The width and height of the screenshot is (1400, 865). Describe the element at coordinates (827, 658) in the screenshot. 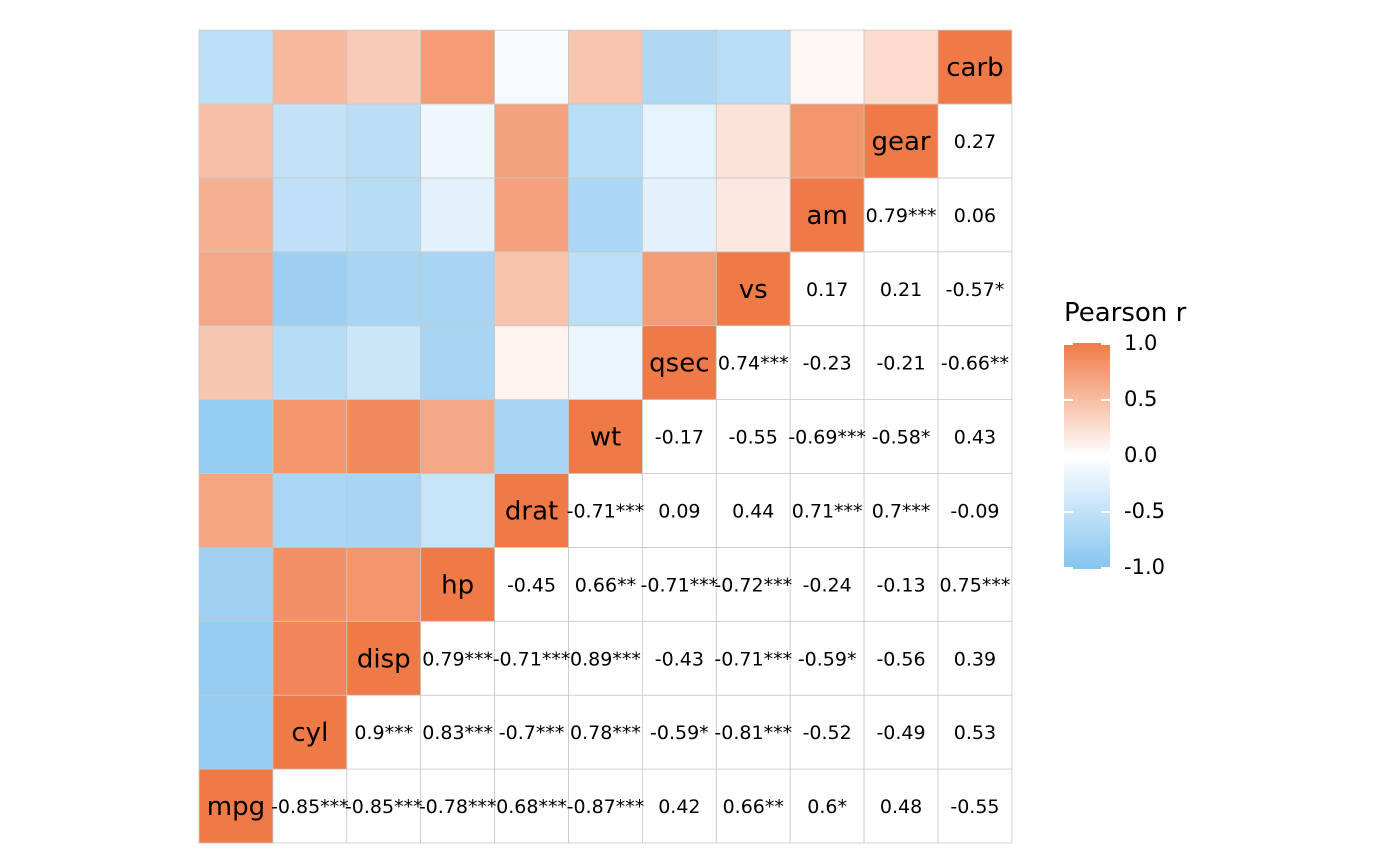

I see `heatmap-cell-am-disp` at that location.